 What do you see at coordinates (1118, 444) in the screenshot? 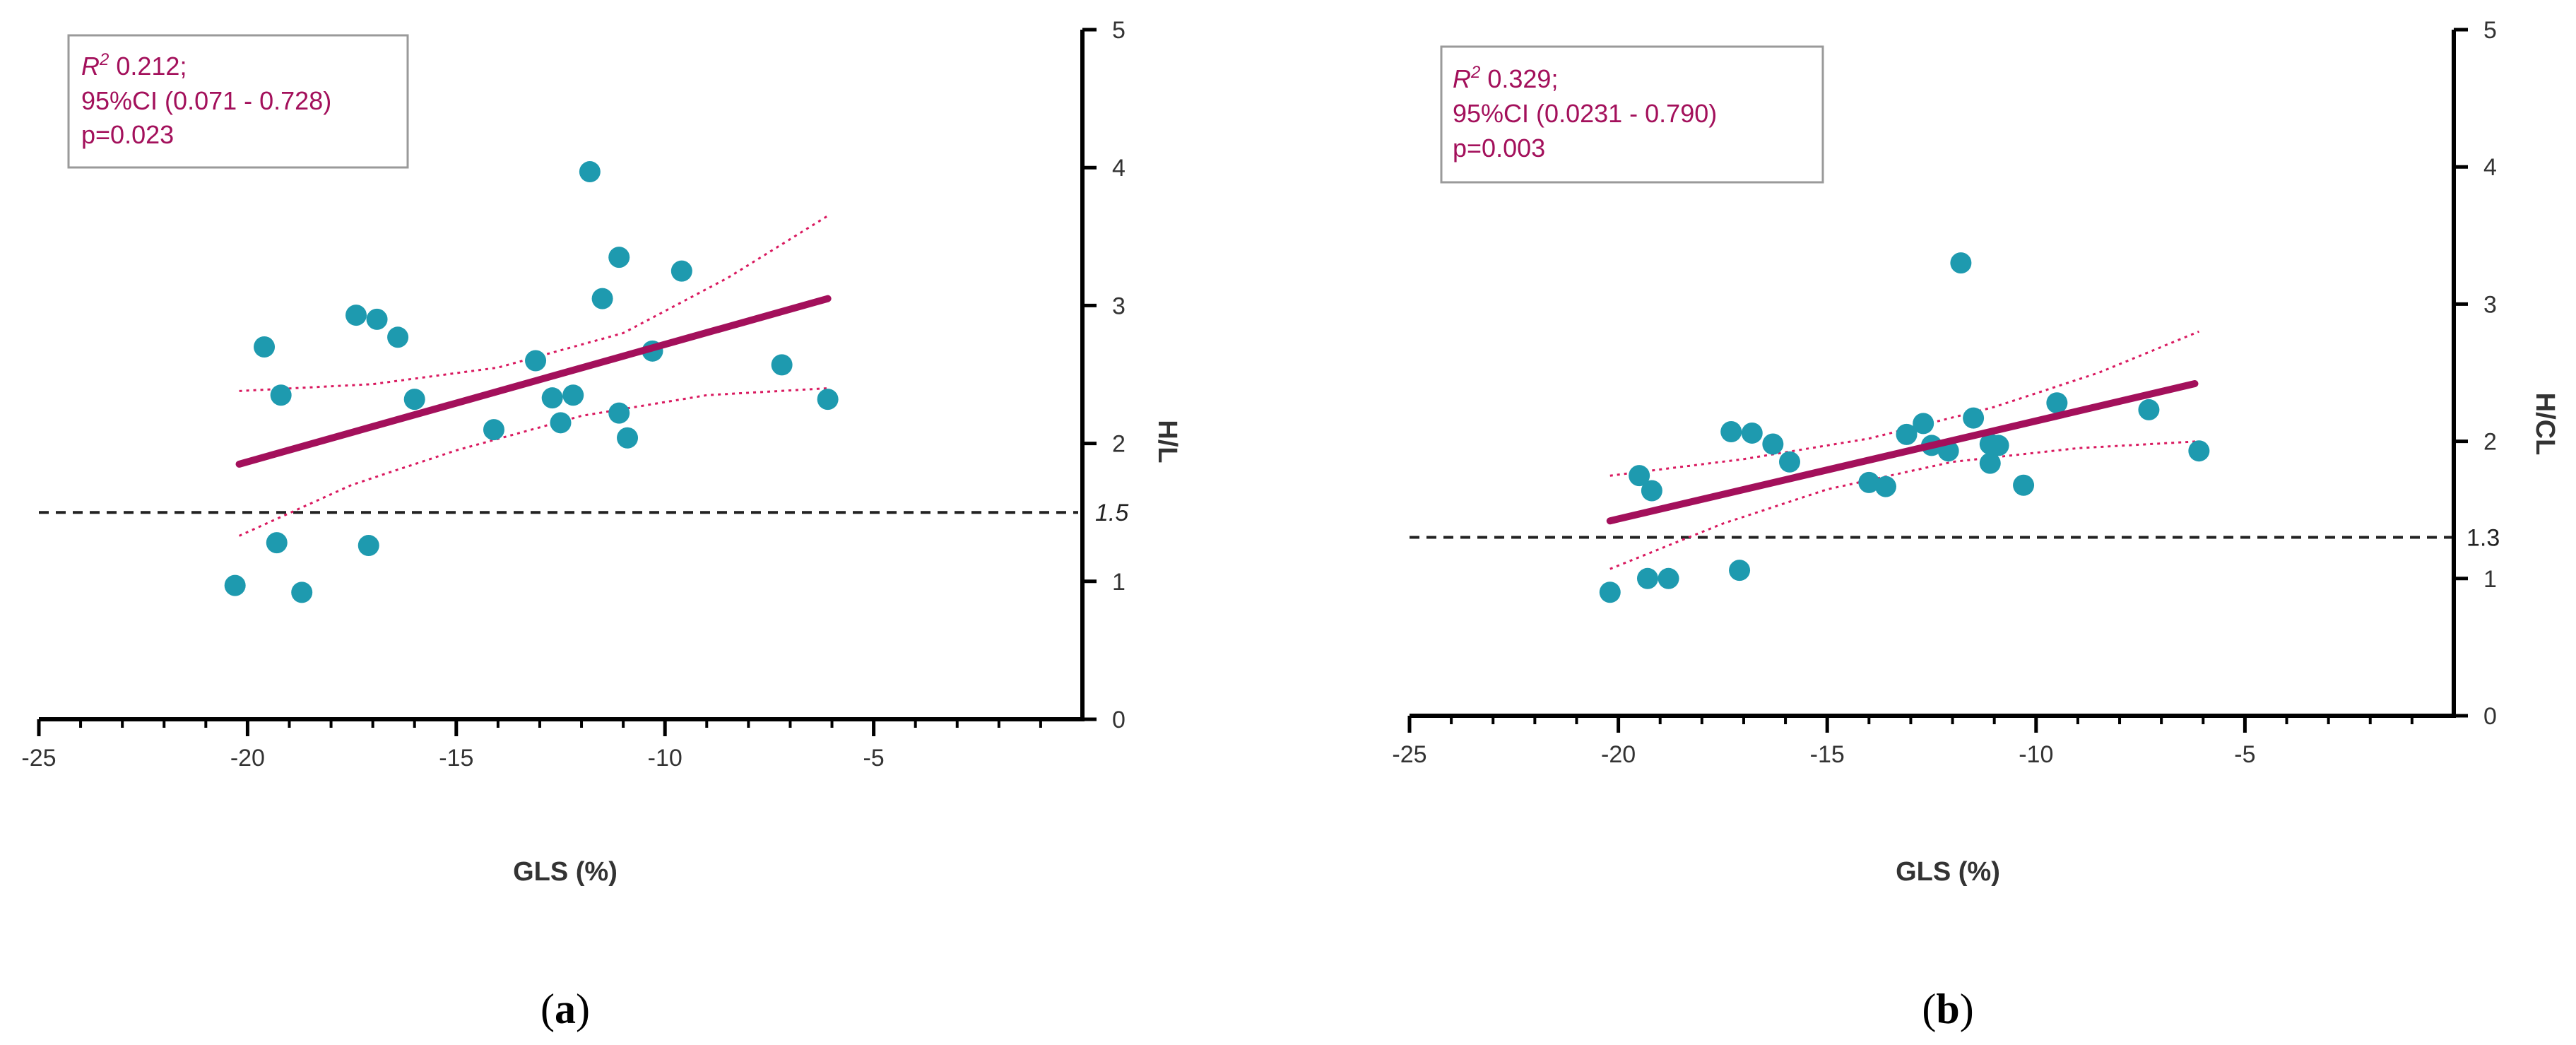
I see `panel-a-y-tick-label: 2` at bounding box center [1118, 444].